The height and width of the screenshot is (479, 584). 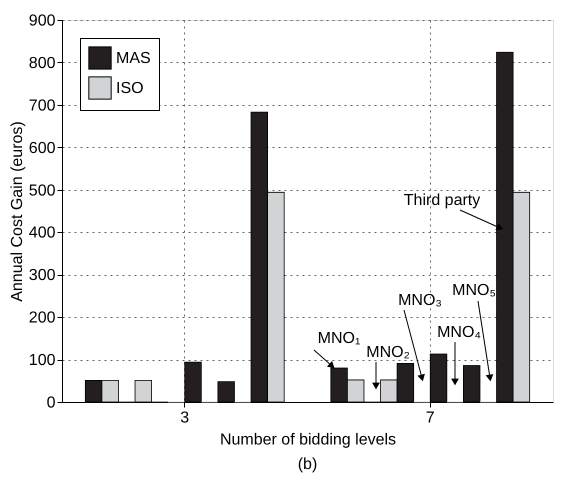 What do you see at coordinates (42, 361) in the screenshot?
I see `y-tick-label: 100` at bounding box center [42, 361].